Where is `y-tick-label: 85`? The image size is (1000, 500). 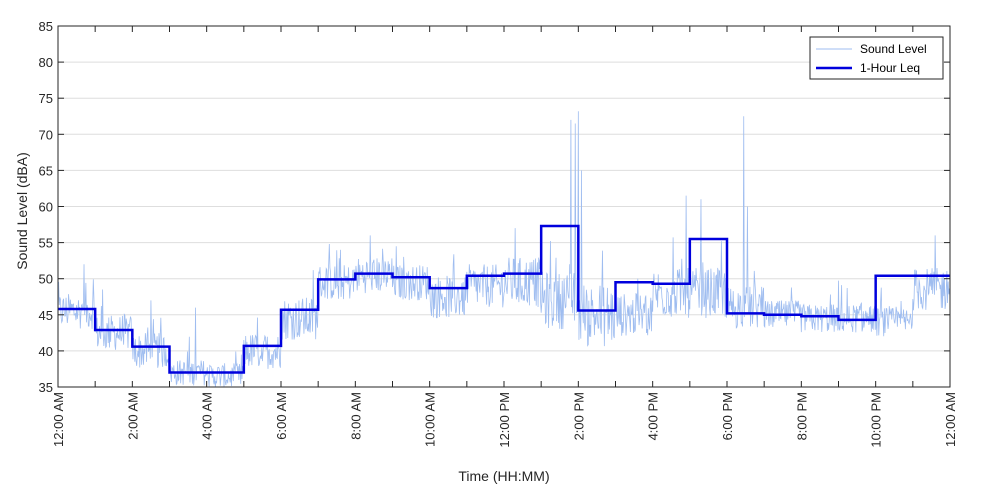
y-tick-label: 85 is located at coordinates (46, 26).